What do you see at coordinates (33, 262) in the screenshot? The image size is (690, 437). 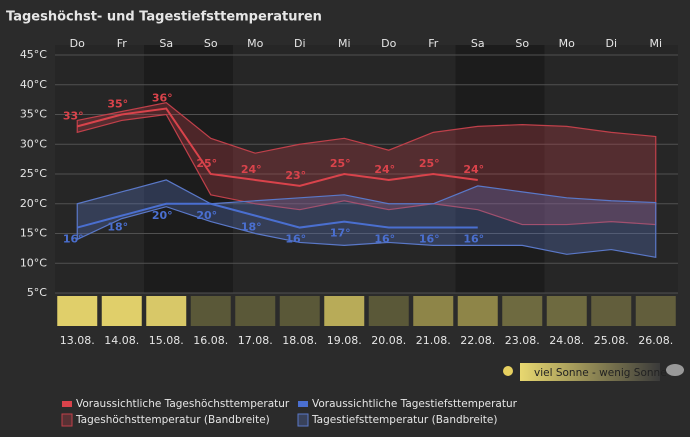 I see `y-tick-label: 10°C` at bounding box center [33, 262].